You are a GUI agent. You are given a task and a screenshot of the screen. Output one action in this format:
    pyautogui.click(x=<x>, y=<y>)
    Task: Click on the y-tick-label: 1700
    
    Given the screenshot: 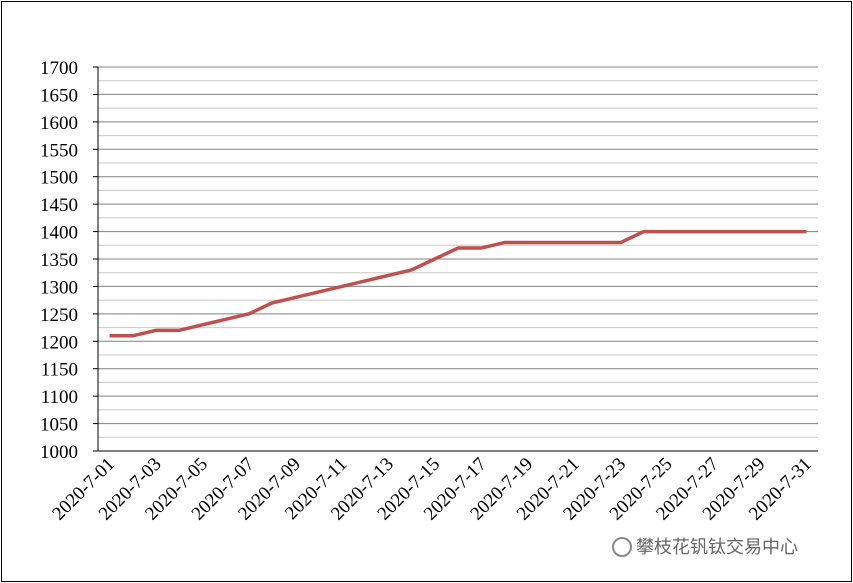 What is the action you would take?
    pyautogui.click(x=59, y=68)
    